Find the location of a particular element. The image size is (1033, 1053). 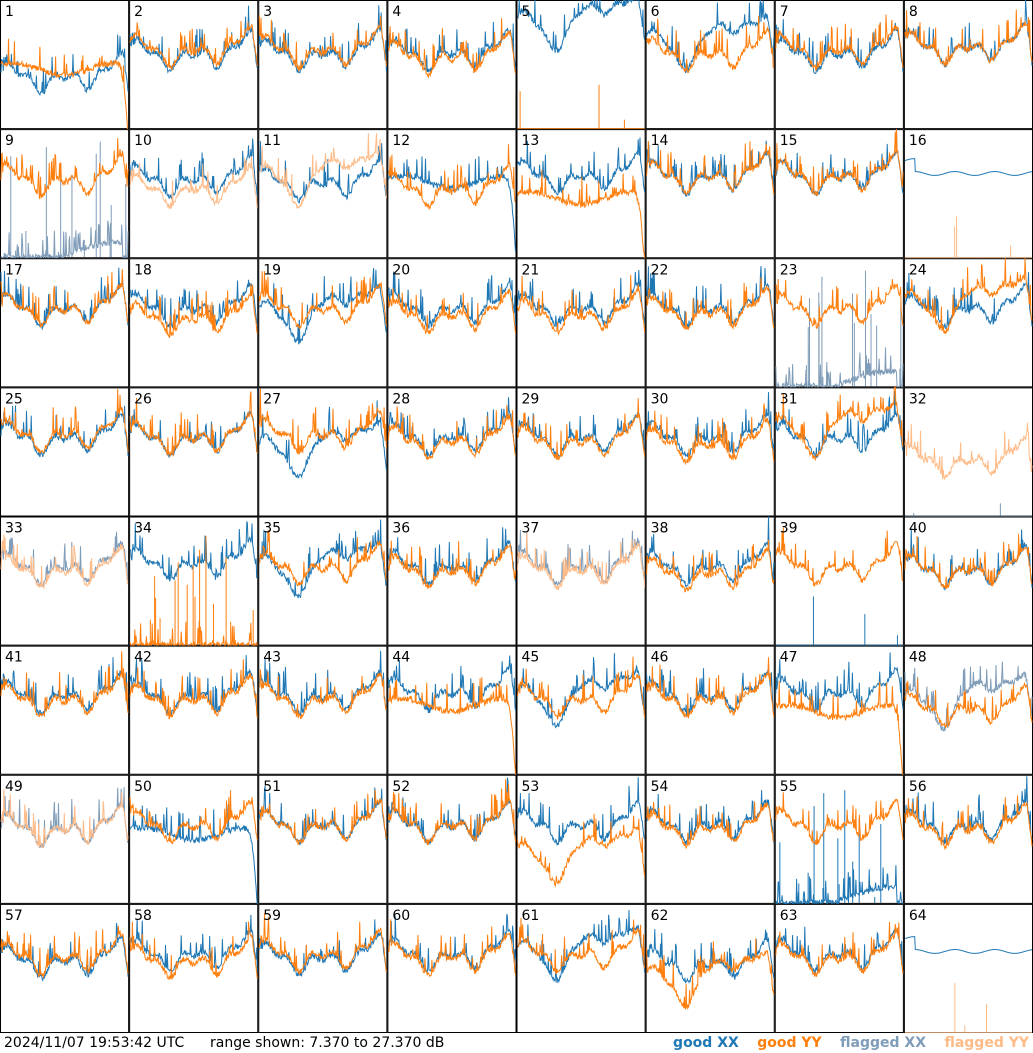

panel-38: 38 is located at coordinates (710, 581).